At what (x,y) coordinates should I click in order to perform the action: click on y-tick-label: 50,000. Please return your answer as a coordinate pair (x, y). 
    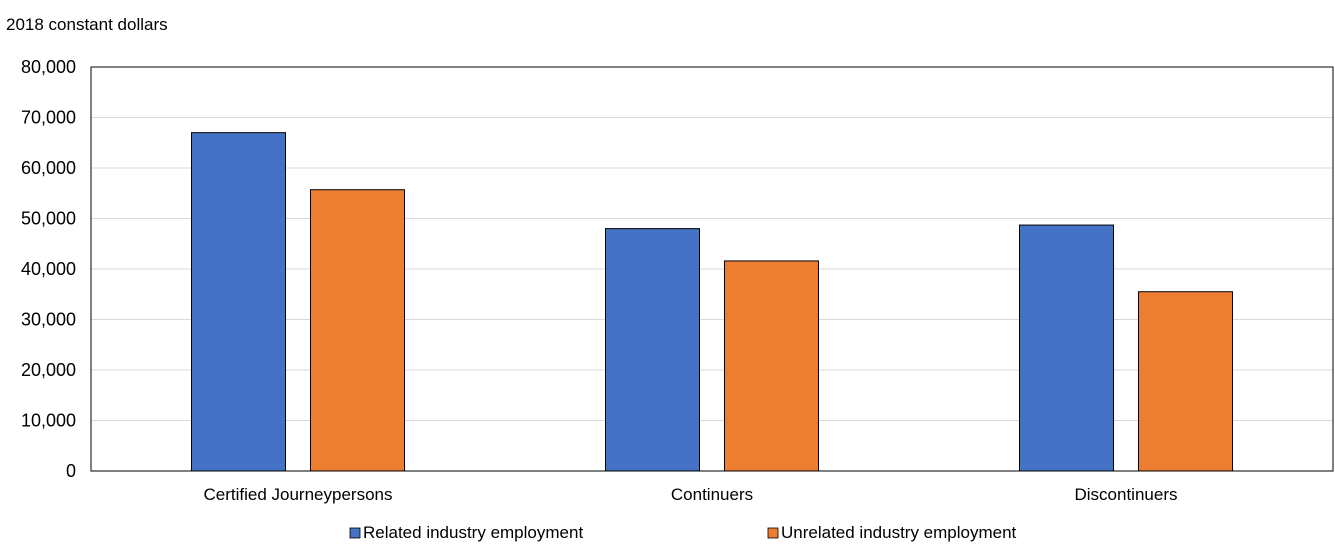
    Looking at the image, I should click on (48, 219).